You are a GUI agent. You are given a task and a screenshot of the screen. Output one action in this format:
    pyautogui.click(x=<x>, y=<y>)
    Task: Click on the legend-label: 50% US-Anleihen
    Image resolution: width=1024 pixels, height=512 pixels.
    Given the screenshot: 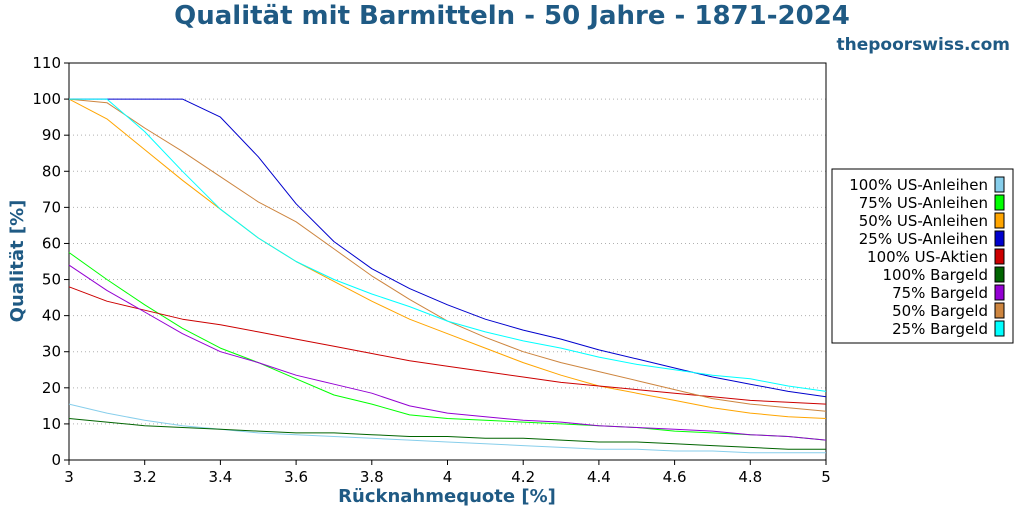 What is the action you would take?
    pyautogui.click(x=923, y=221)
    